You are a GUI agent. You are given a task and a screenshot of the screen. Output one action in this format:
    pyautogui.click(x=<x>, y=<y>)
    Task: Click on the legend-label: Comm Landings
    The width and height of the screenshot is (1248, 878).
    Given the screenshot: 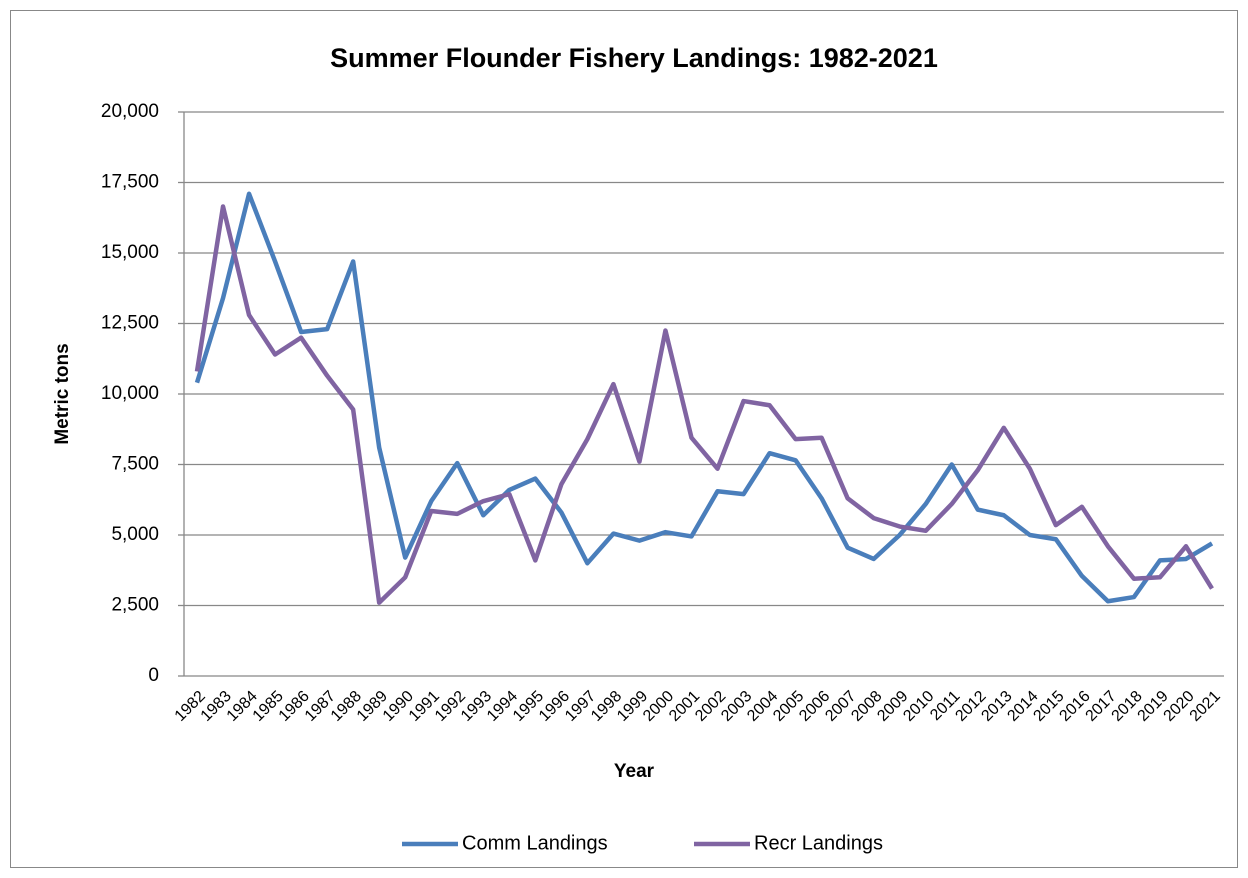 What is the action you would take?
    pyautogui.click(x=535, y=843)
    